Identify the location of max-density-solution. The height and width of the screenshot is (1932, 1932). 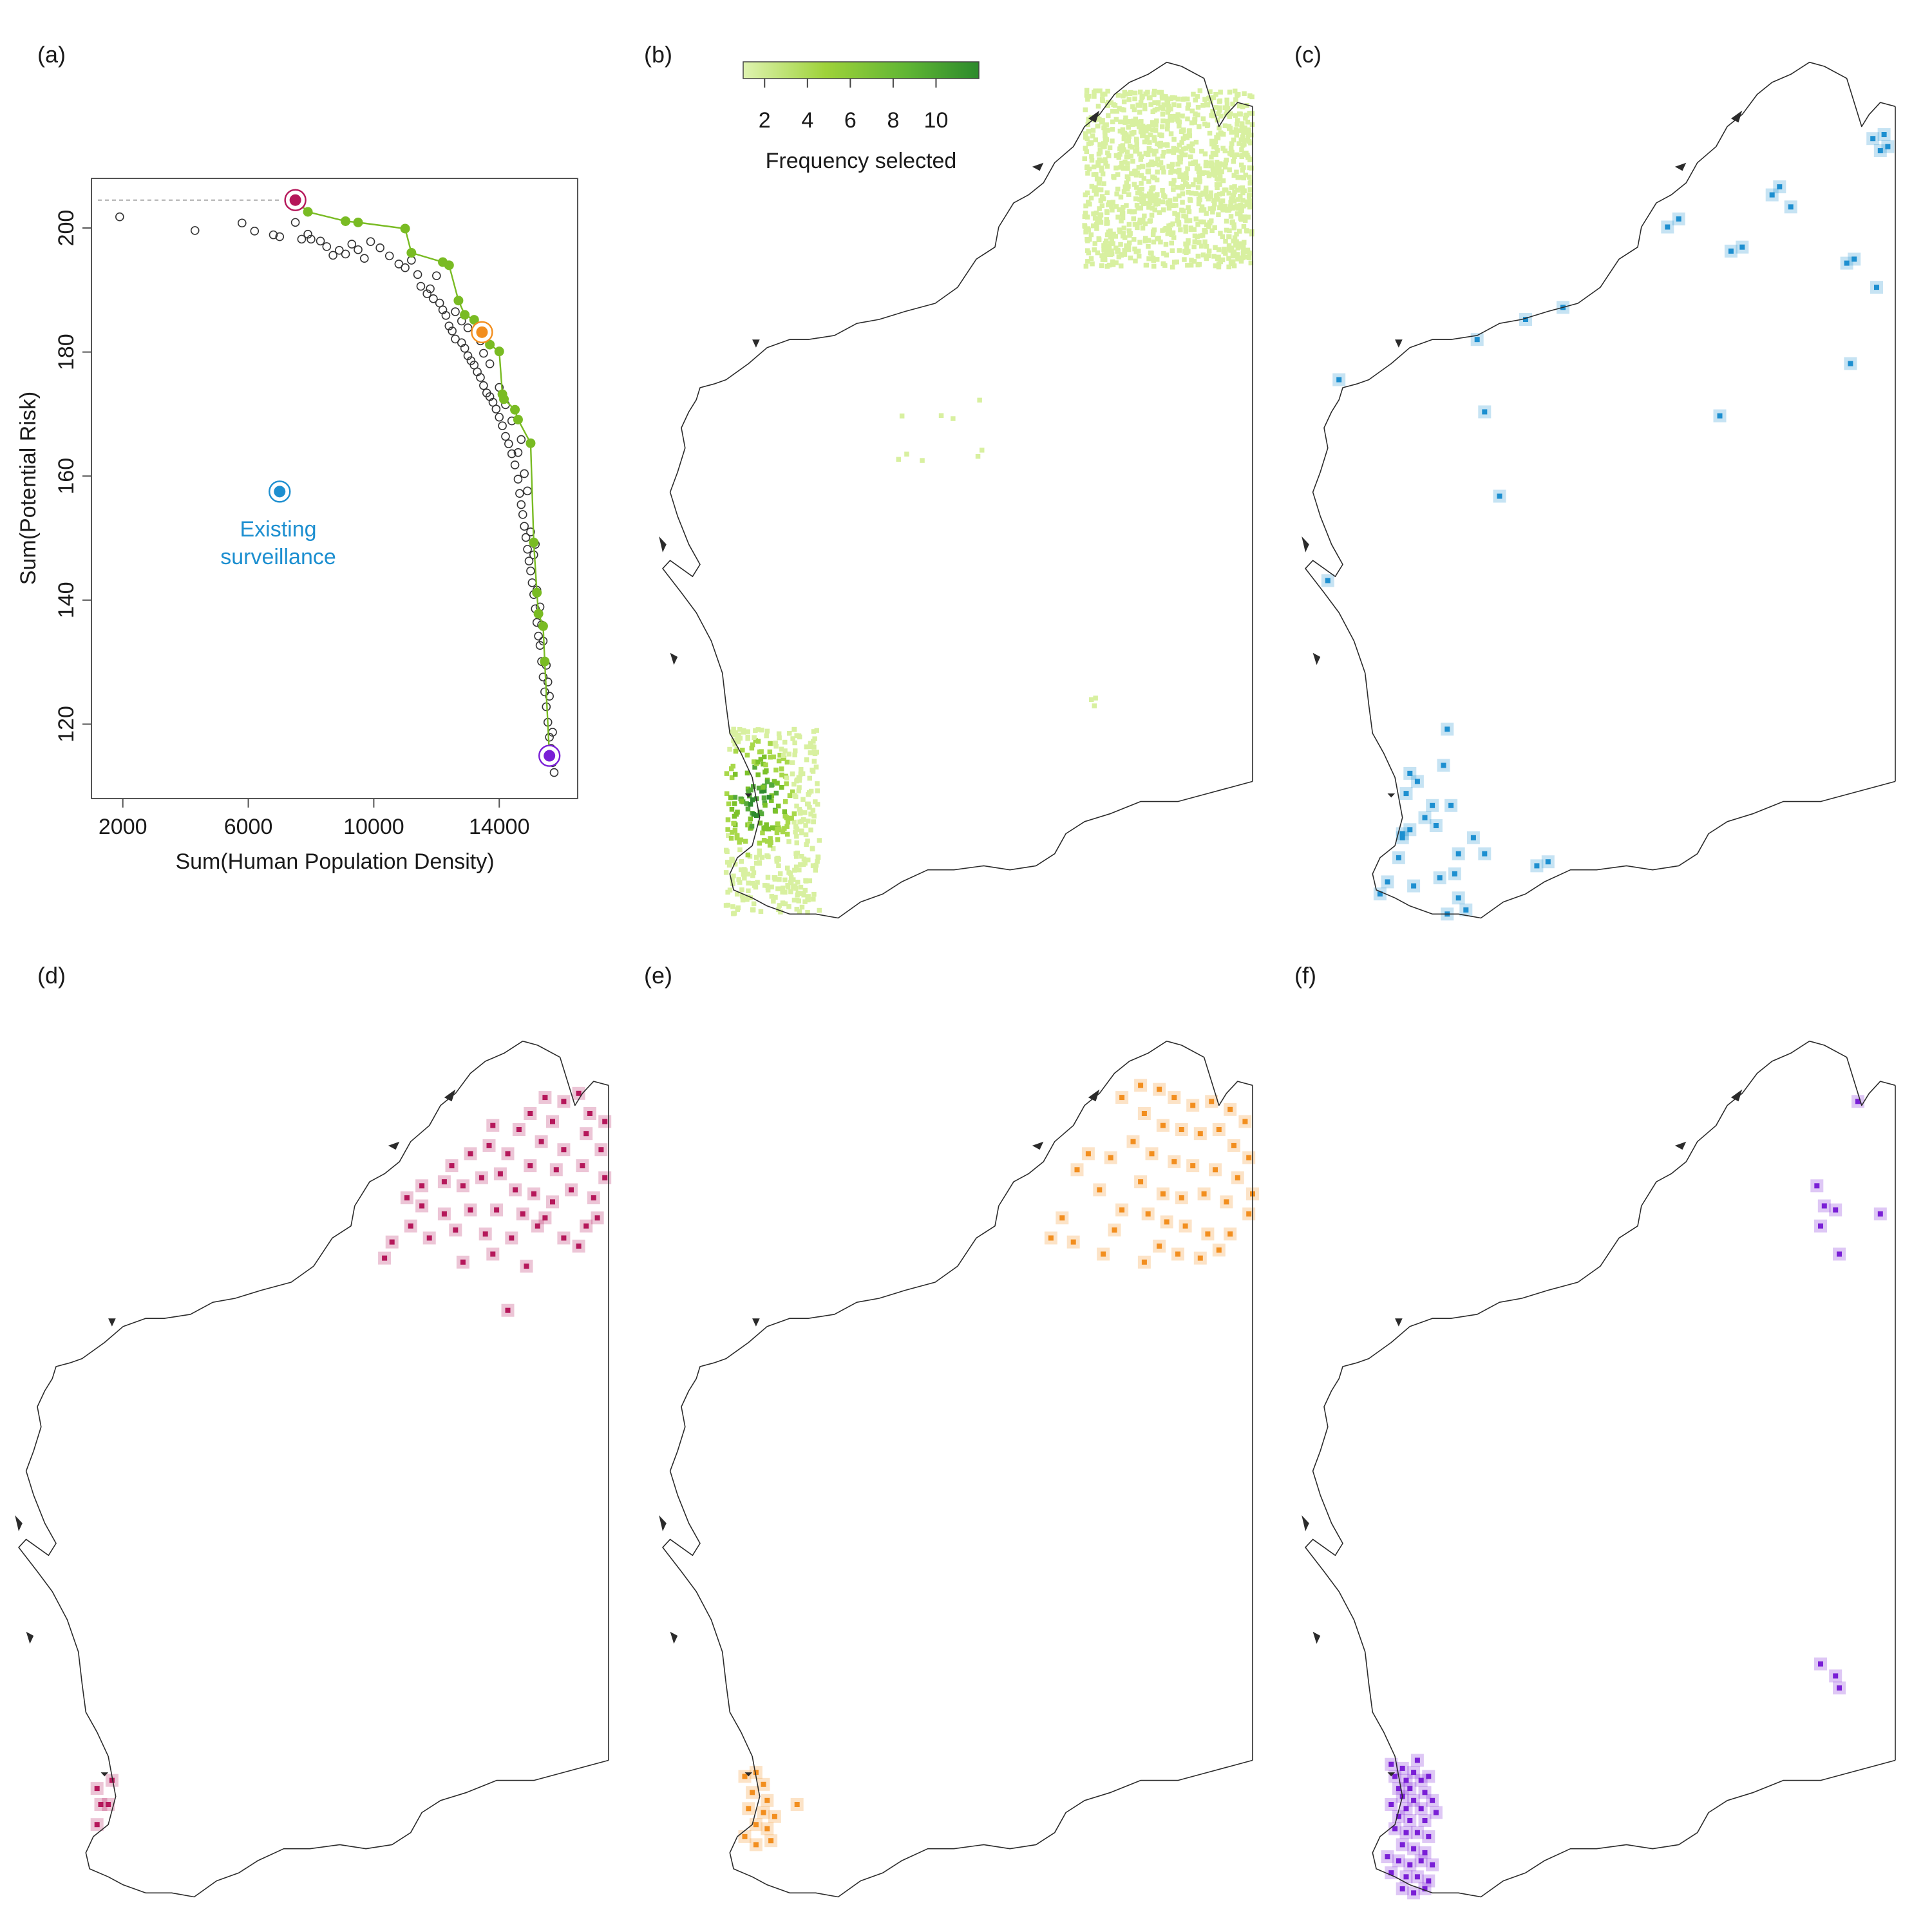
(550, 756).